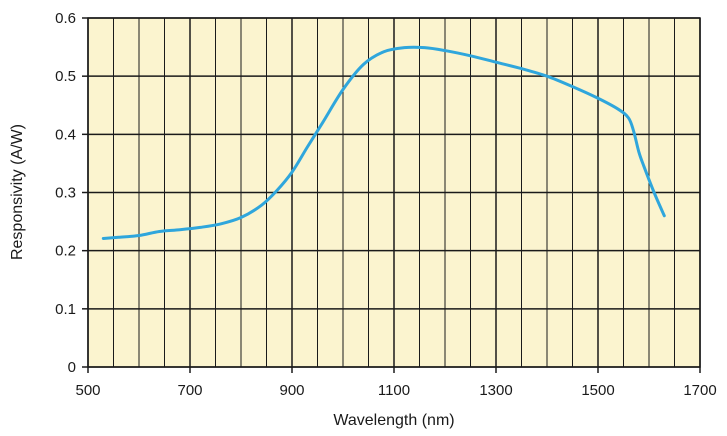 Image resolution: width=727 pixels, height=436 pixels. Describe the element at coordinates (495, 390) in the screenshot. I see `x-tick-label: 1300` at that location.